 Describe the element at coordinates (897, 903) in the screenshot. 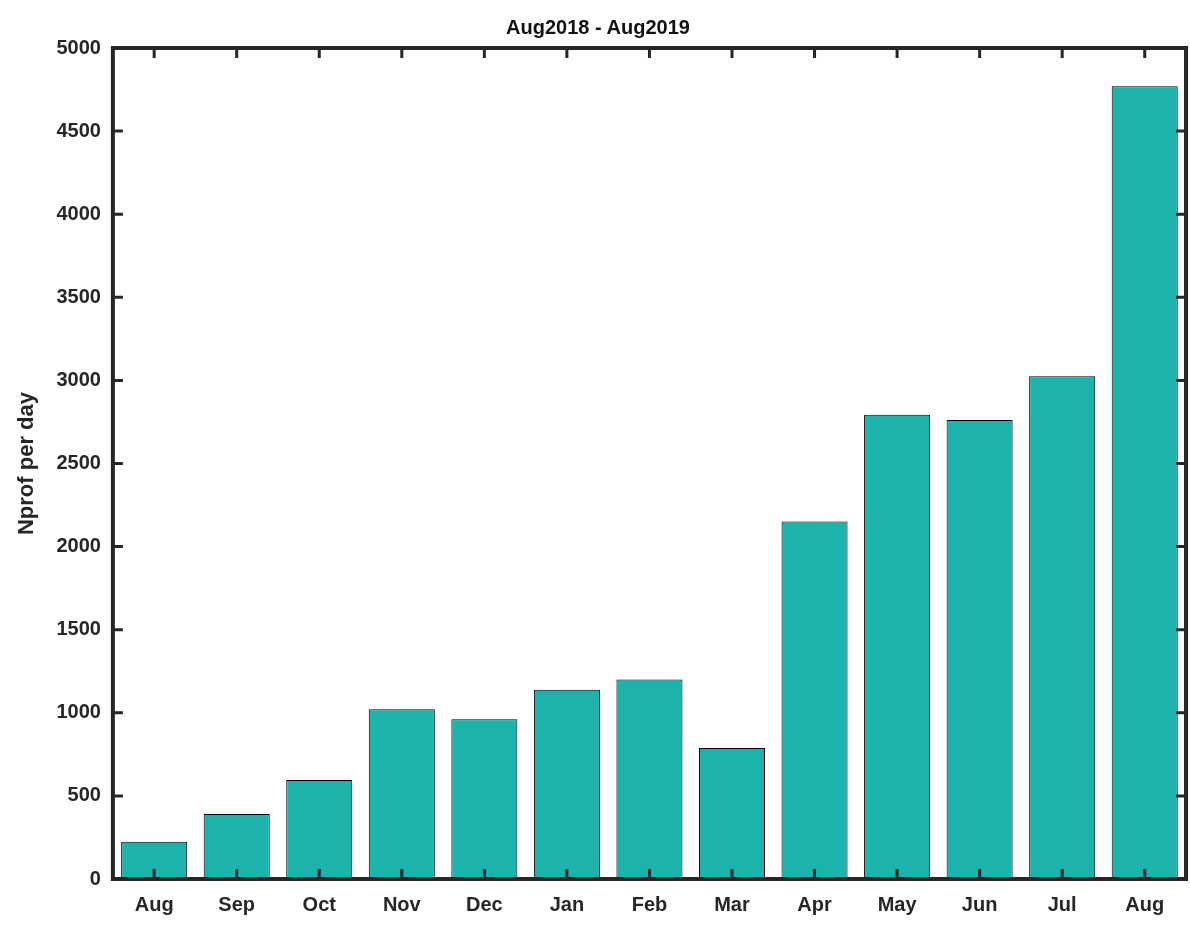

I see `x-tick-label: May` at that location.